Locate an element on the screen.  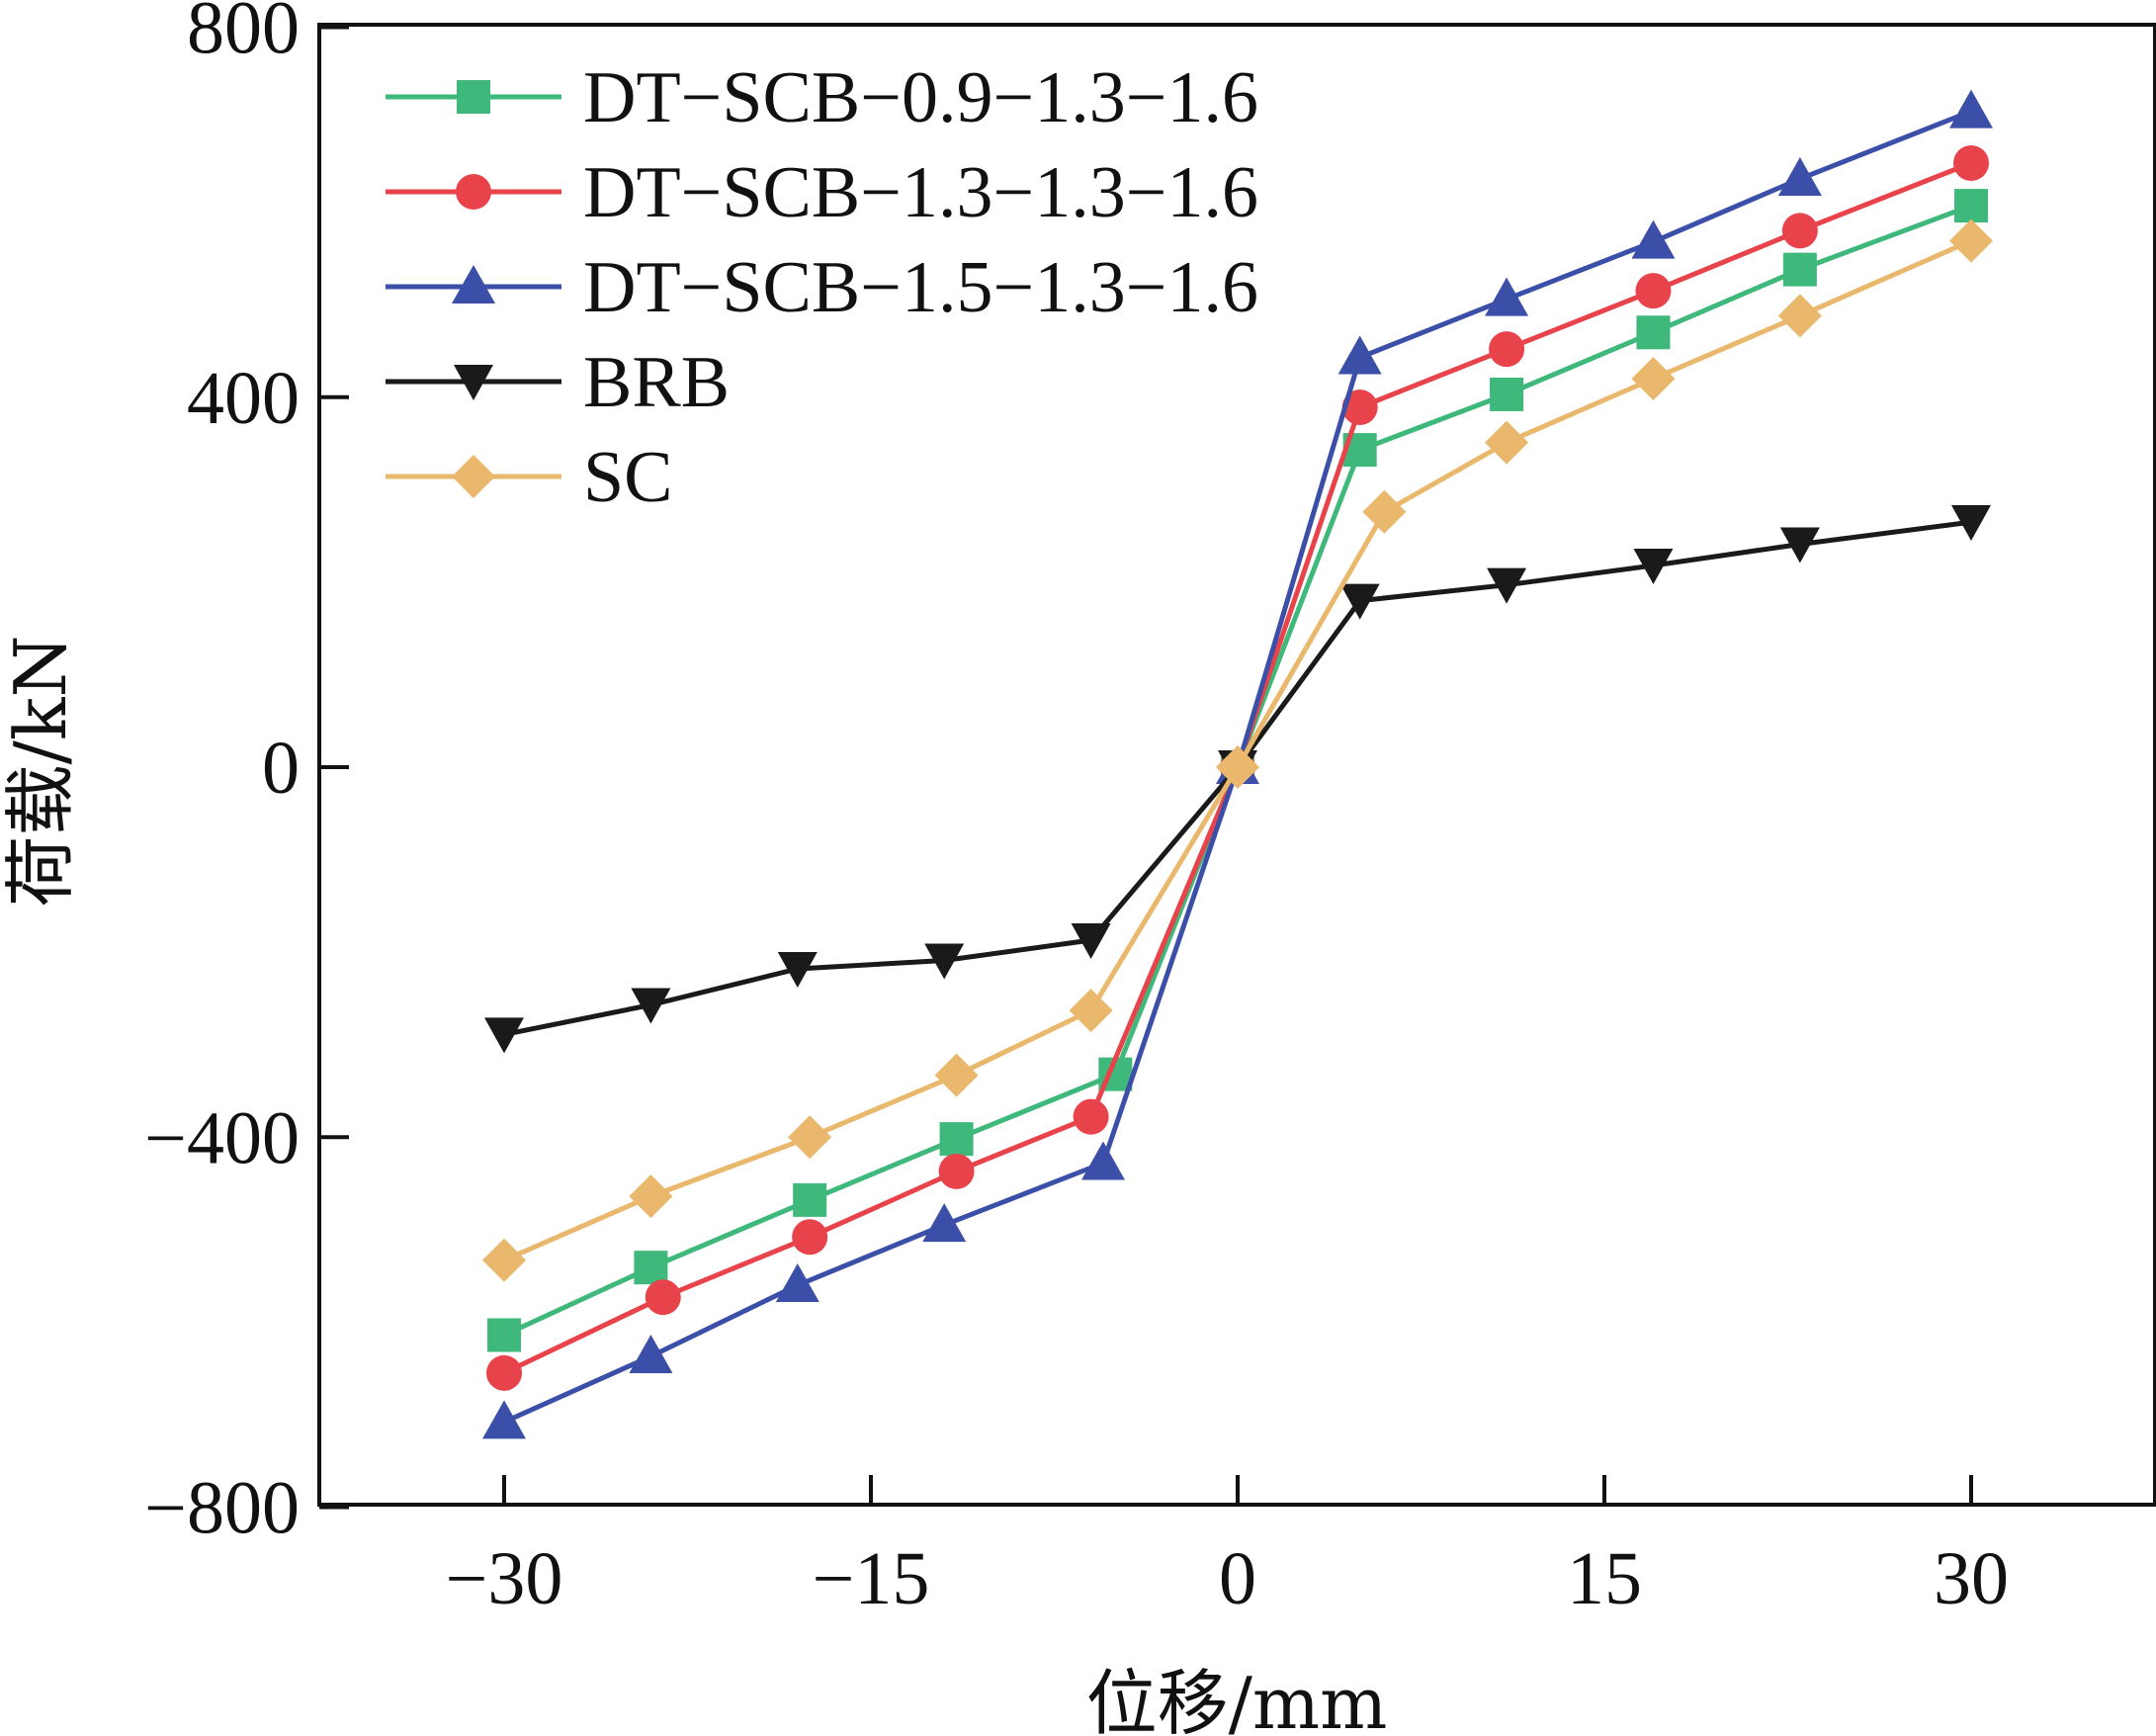
y-tick-label: 0 is located at coordinates (281, 768).